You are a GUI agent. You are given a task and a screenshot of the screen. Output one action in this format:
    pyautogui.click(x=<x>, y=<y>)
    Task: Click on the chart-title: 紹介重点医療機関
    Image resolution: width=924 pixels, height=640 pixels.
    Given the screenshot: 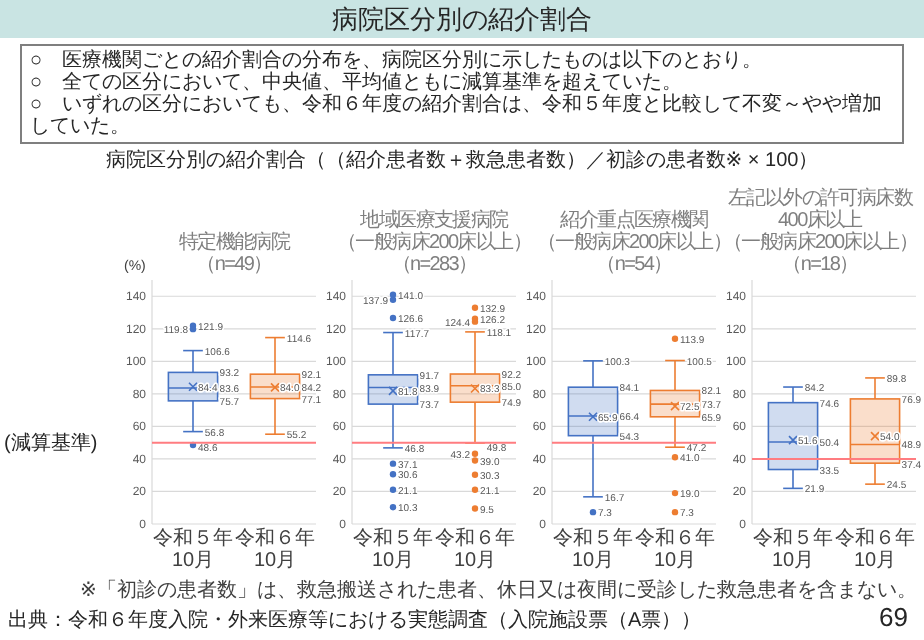 What is the action you would take?
    pyautogui.click(x=634, y=221)
    